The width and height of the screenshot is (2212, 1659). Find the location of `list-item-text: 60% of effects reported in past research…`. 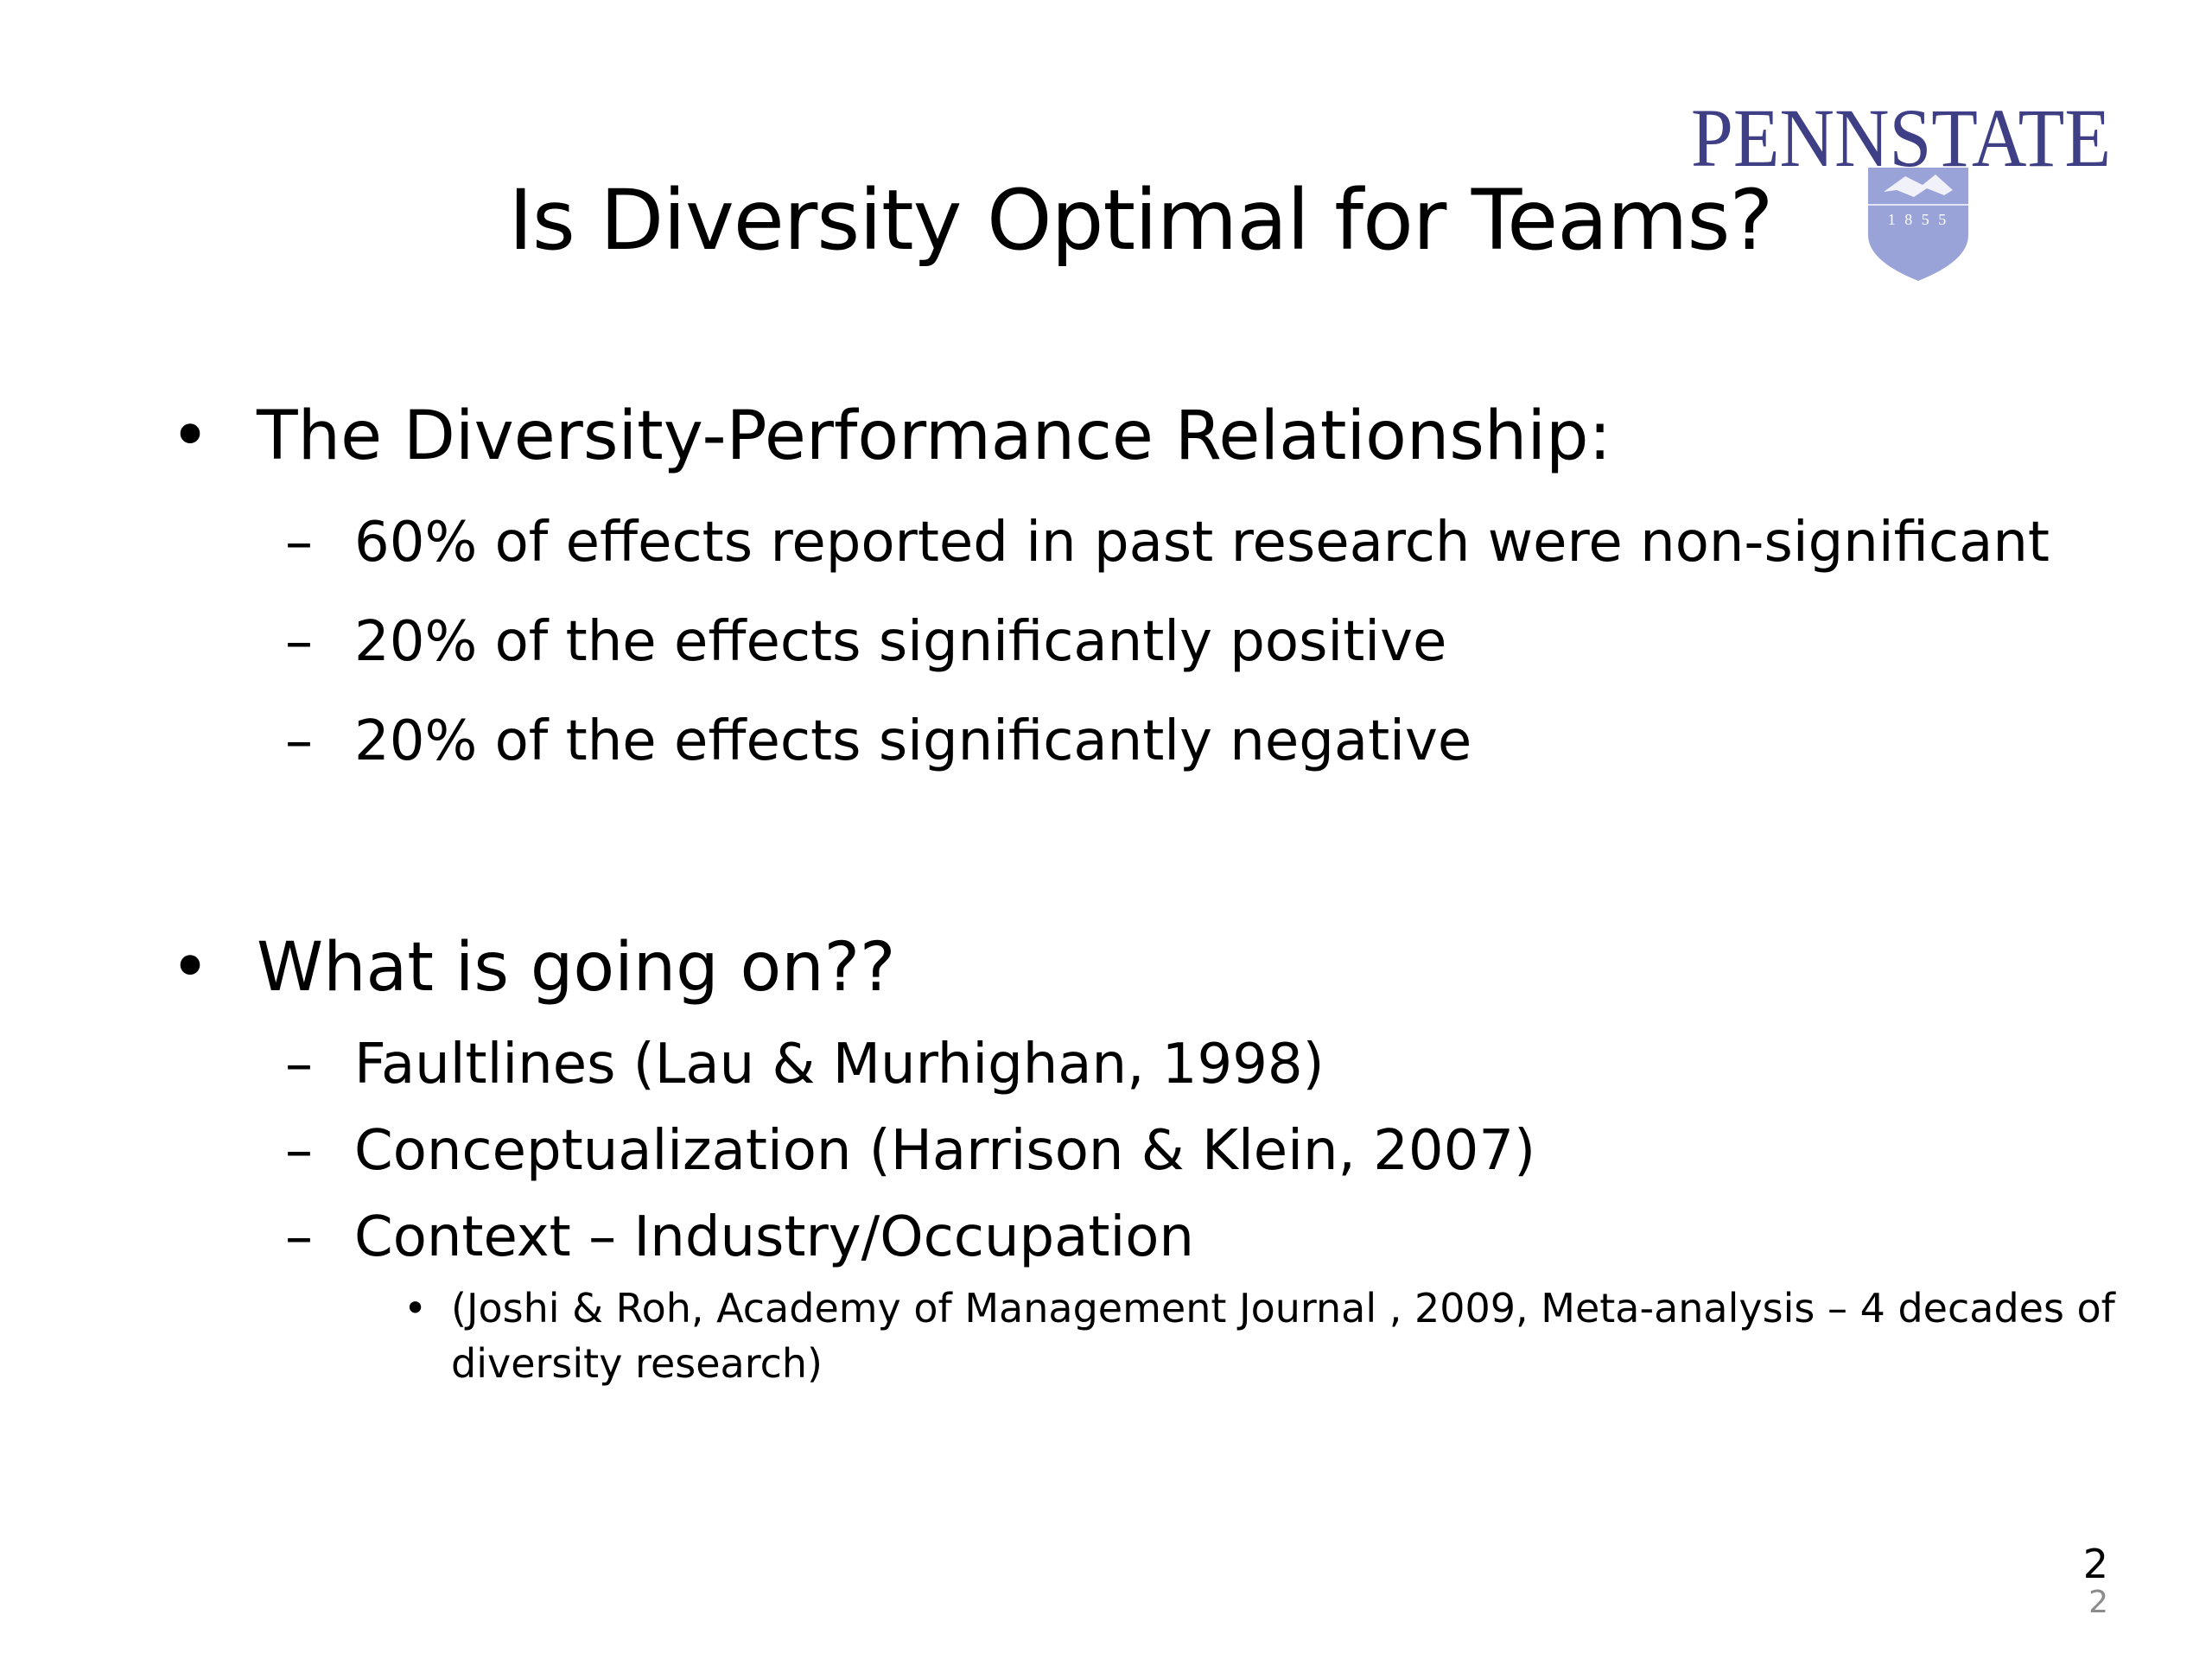

list-item-text: 60% of effects reported in past research… is located at coordinates (1202, 543).